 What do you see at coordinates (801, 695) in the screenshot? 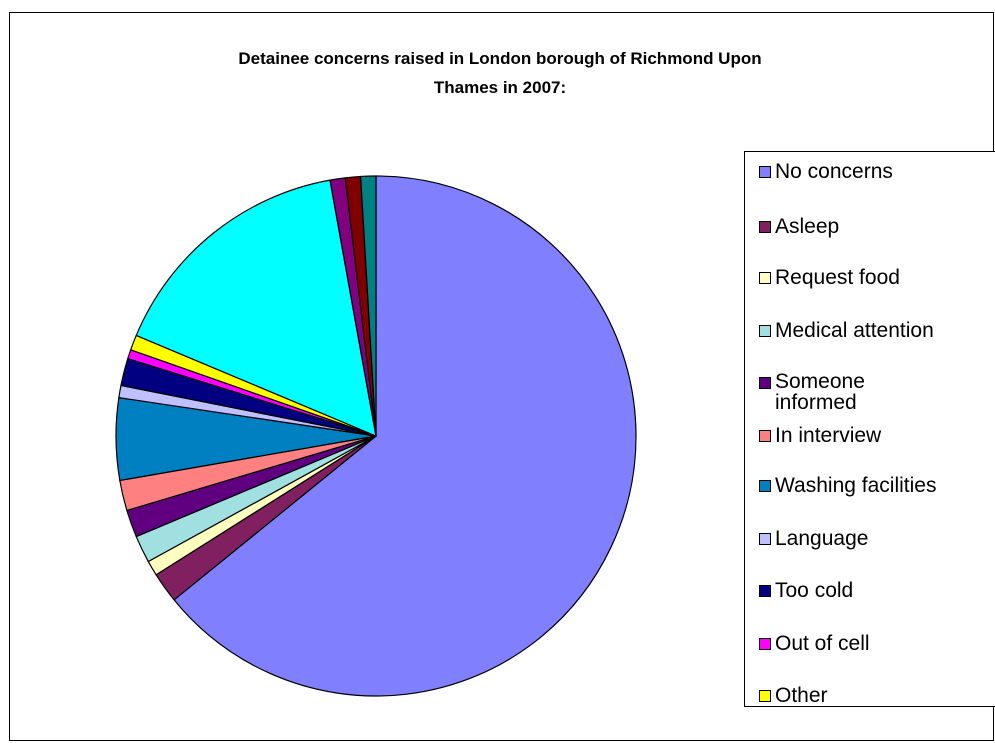
I see `legend-label: Other` at bounding box center [801, 695].